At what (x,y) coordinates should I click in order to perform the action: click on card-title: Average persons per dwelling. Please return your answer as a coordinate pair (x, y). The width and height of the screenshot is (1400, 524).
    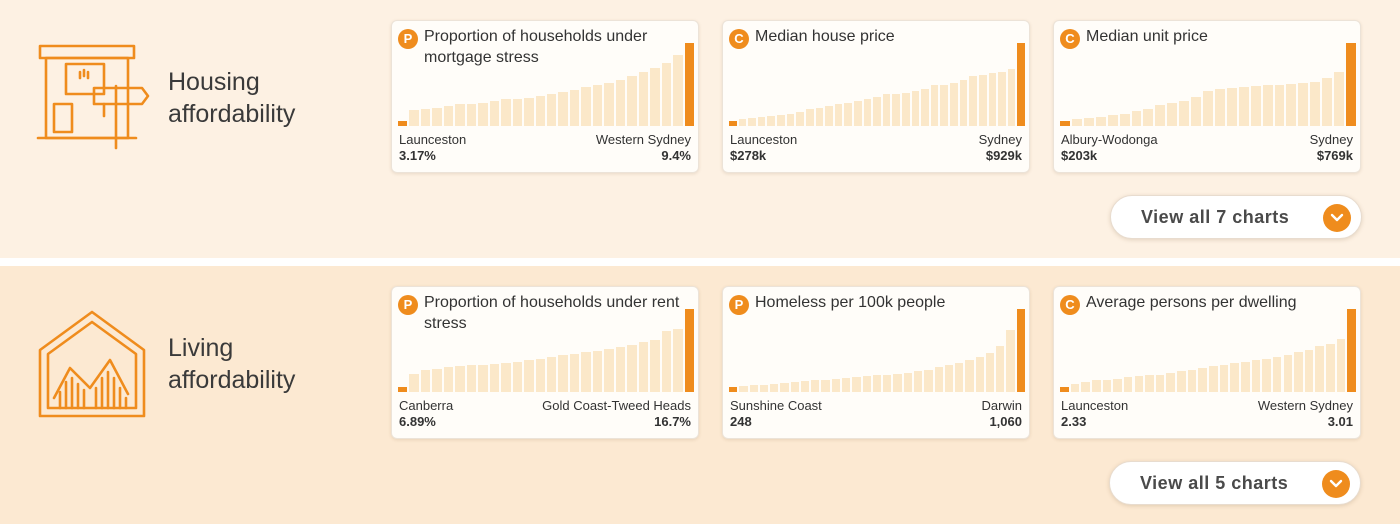
    Looking at the image, I should click on (1191, 302).